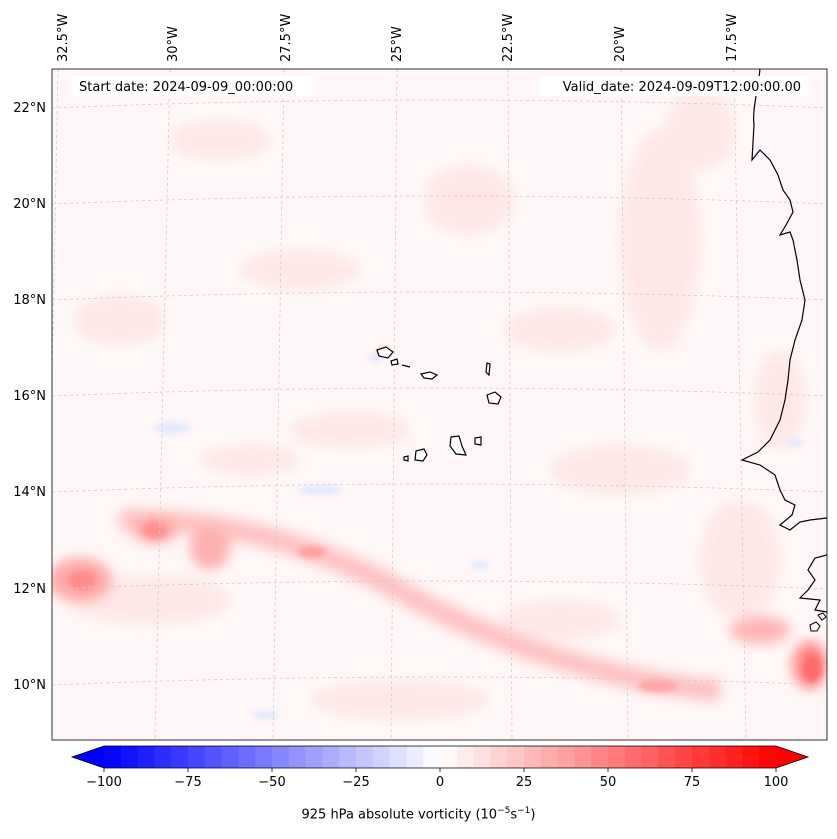  I want to click on colorbar-tick-label: 0, so click(440, 782).